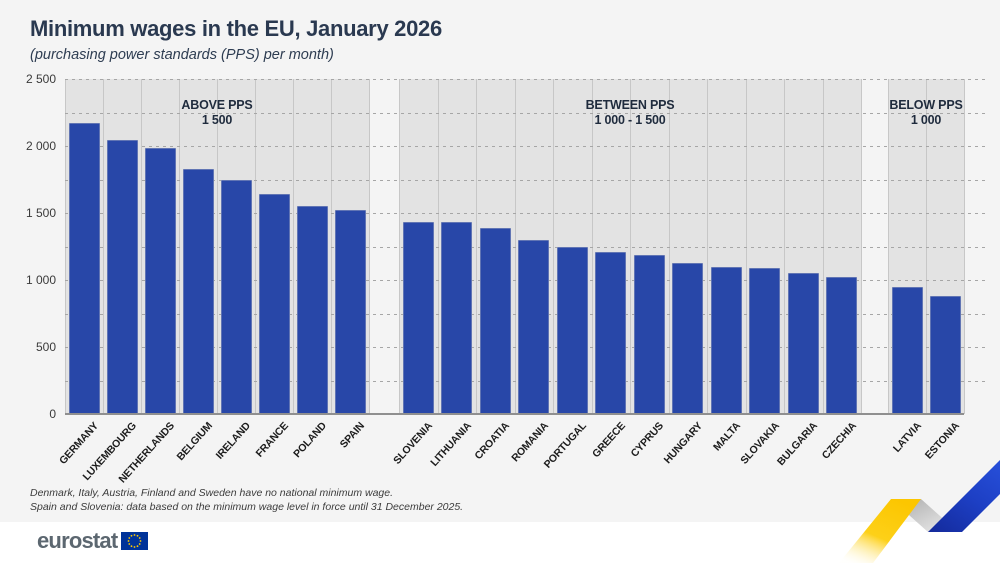 The image size is (1000, 563). I want to click on group-heading-line: 1 000 - 1 500, so click(630, 120).